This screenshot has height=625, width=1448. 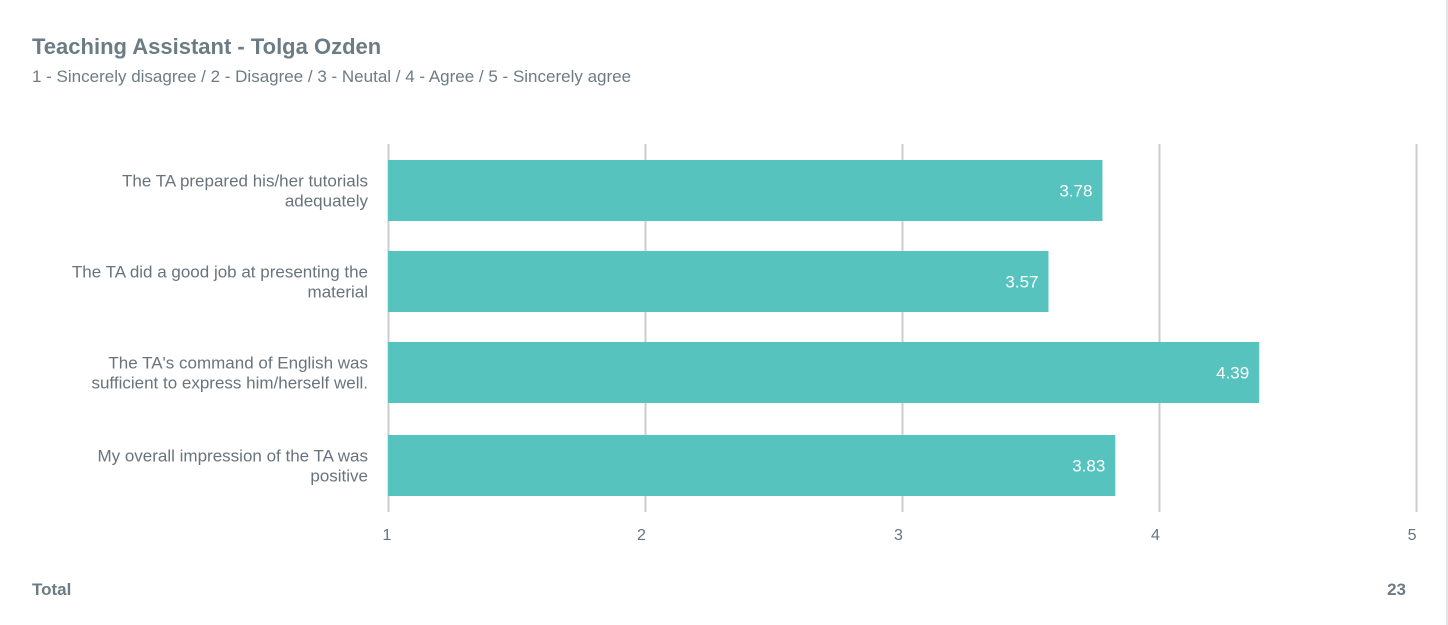 What do you see at coordinates (1447, 312) in the screenshot?
I see `panel-border` at bounding box center [1447, 312].